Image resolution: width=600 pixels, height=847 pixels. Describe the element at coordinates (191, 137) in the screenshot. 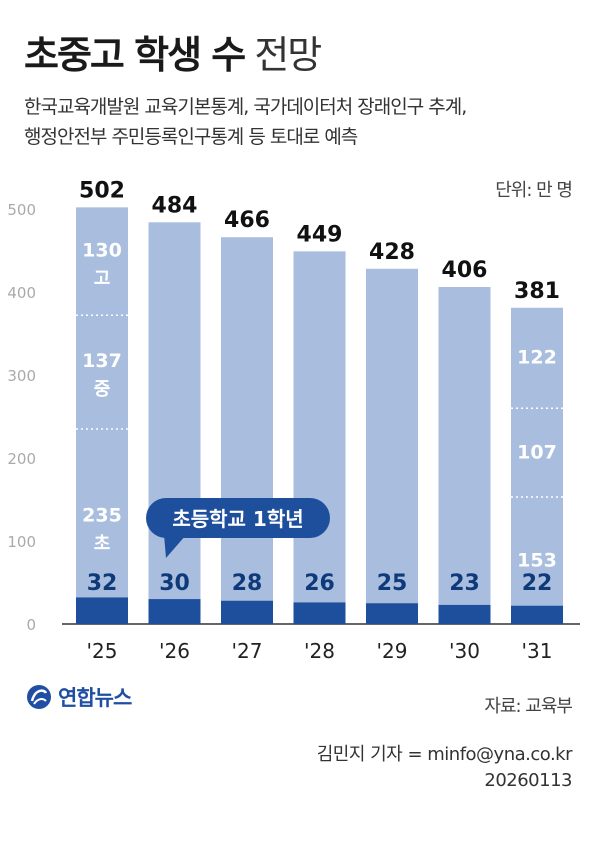

I see `subtitle-line-2: 행정안전부 주민등록인구통계 등 토대로 예측` at that location.